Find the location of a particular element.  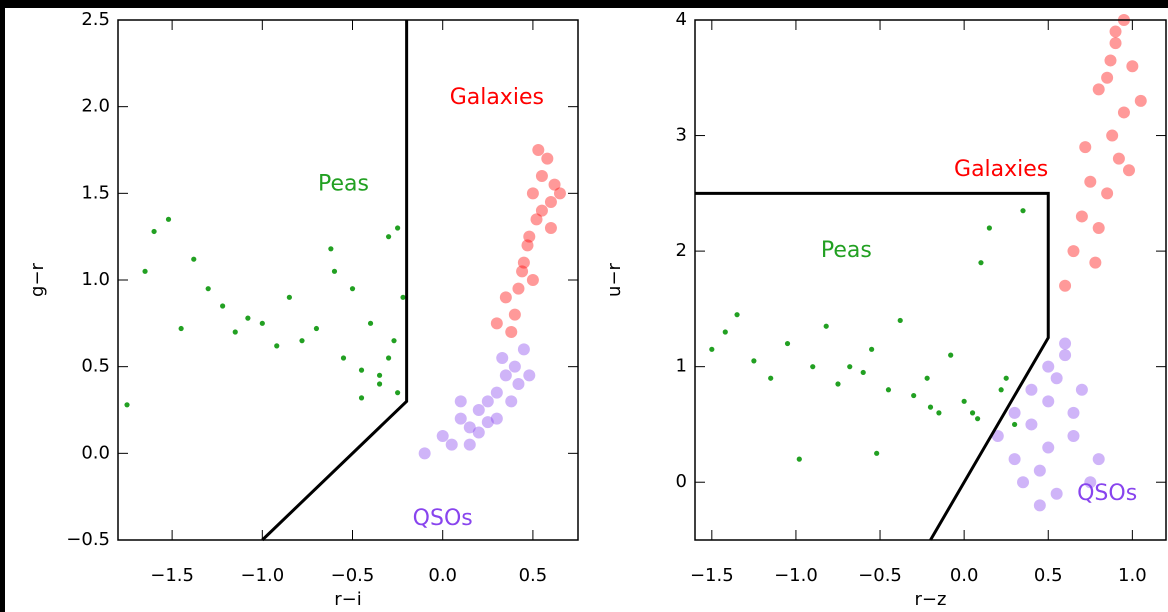

y-tick-label: 1.0 is located at coordinates (95, 279).